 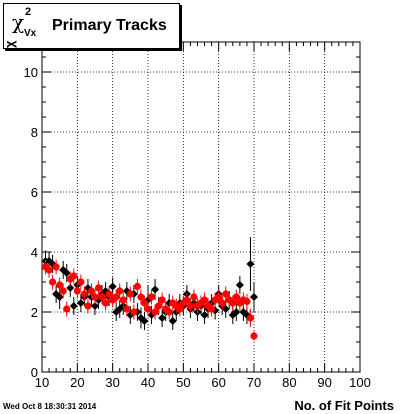 What do you see at coordinates (324, 382) in the screenshot?
I see `x-tick-label: 90` at bounding box center [324, 382].